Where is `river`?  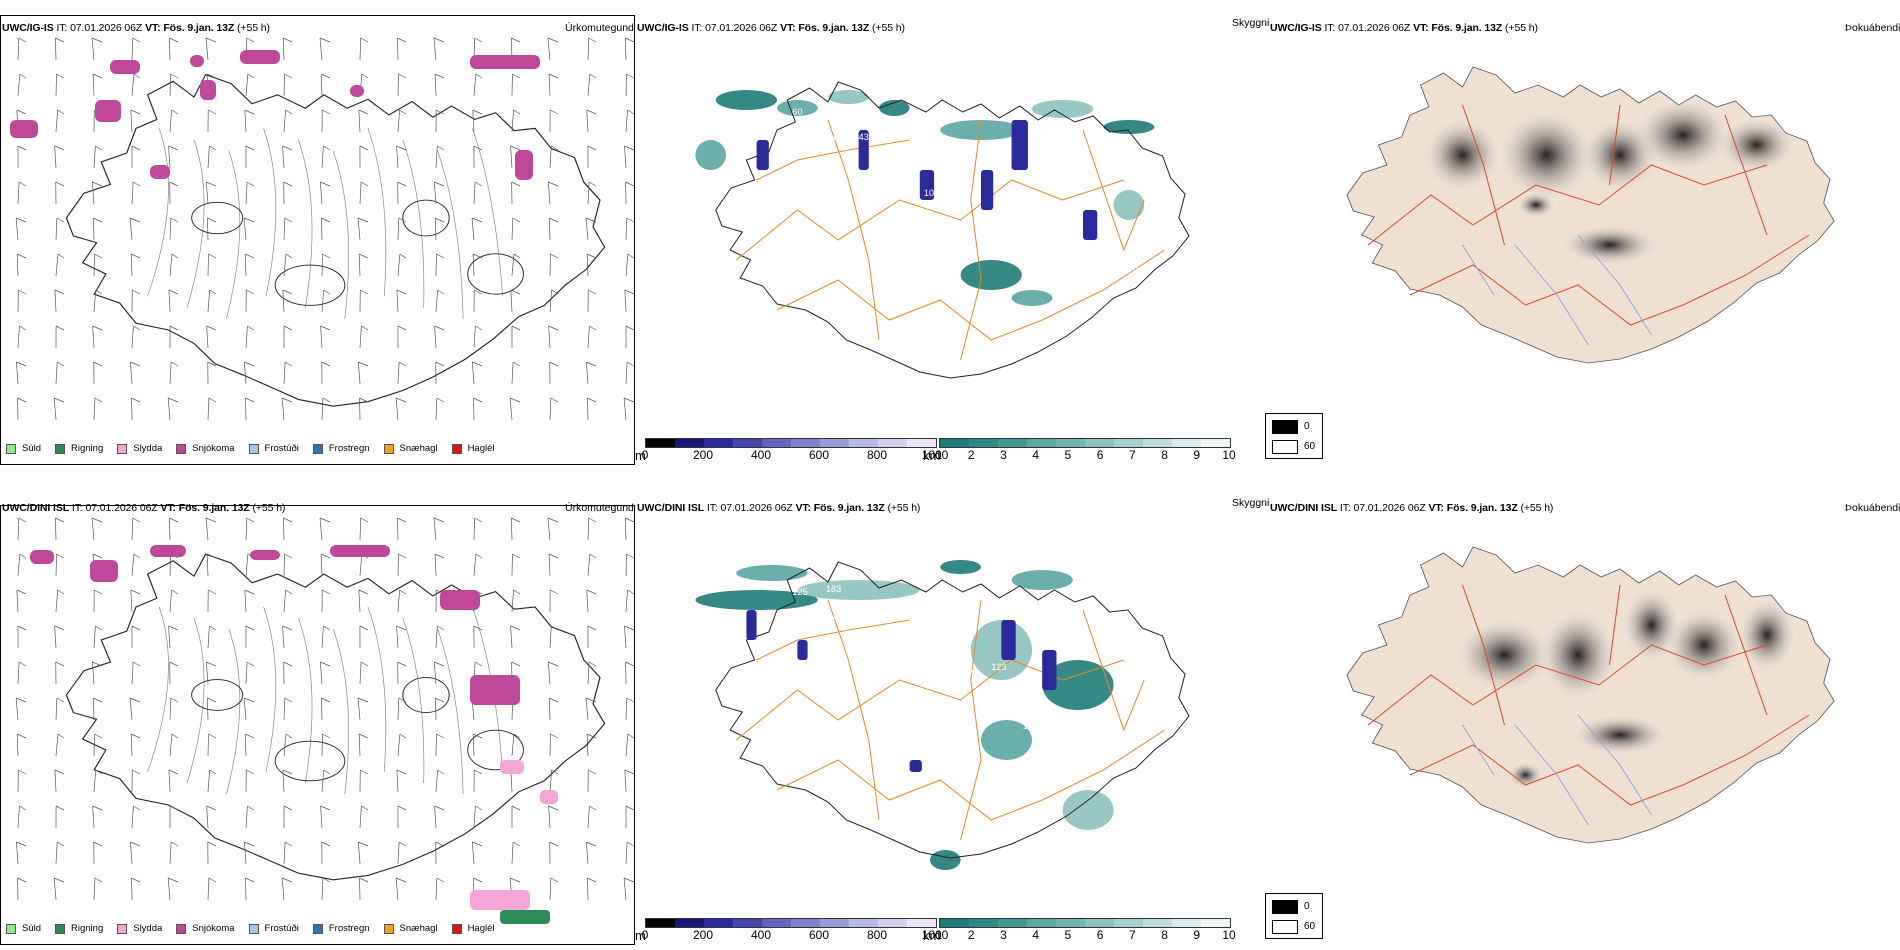 river is located at coordinates (1614, 765).